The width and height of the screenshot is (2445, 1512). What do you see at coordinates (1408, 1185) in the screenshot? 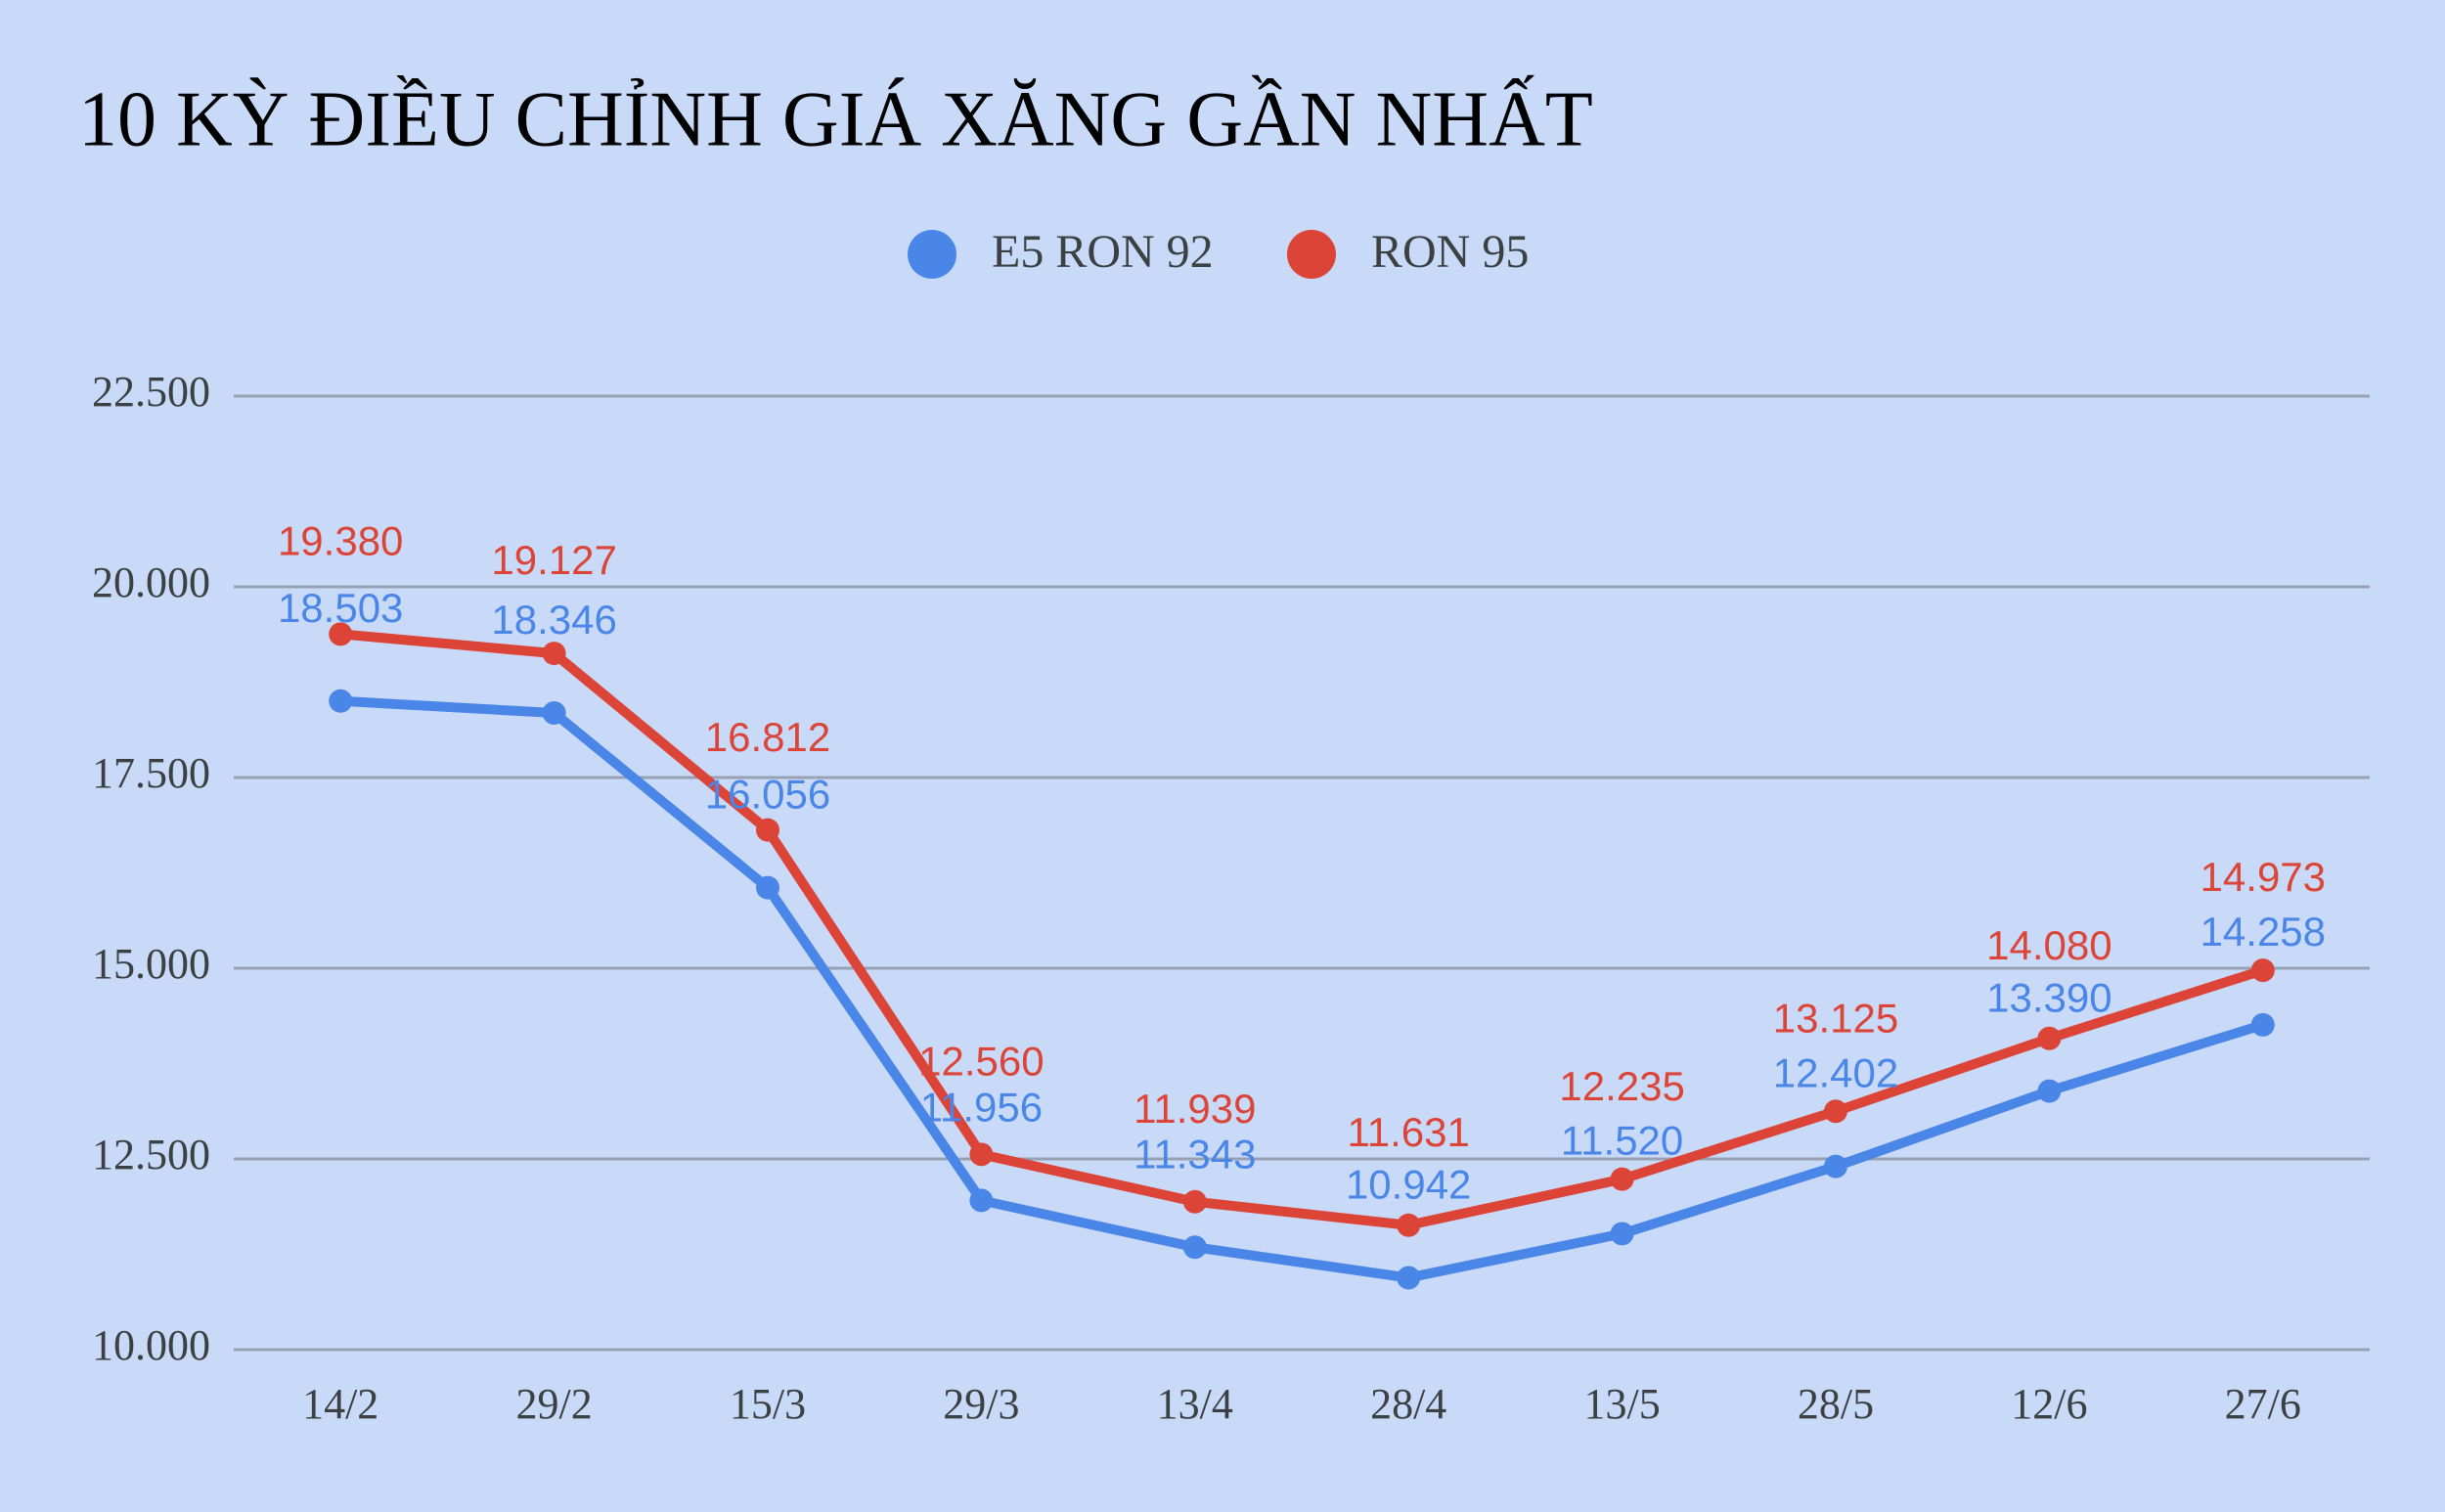
I see `data-label: 10.942` at bounding box center [1408, 1185].